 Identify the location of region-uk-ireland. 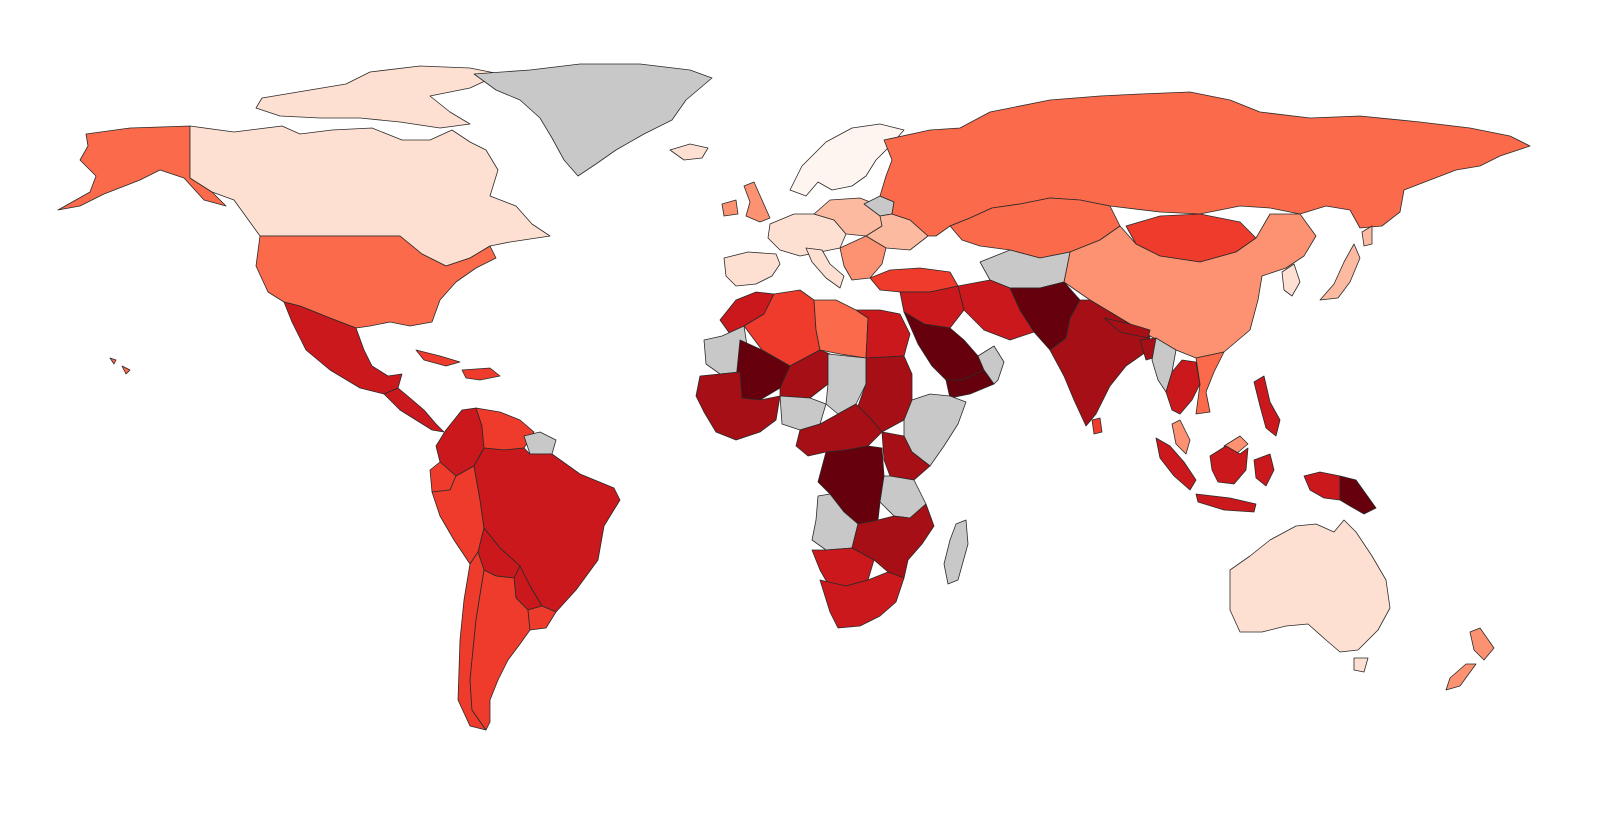
(746, 202).